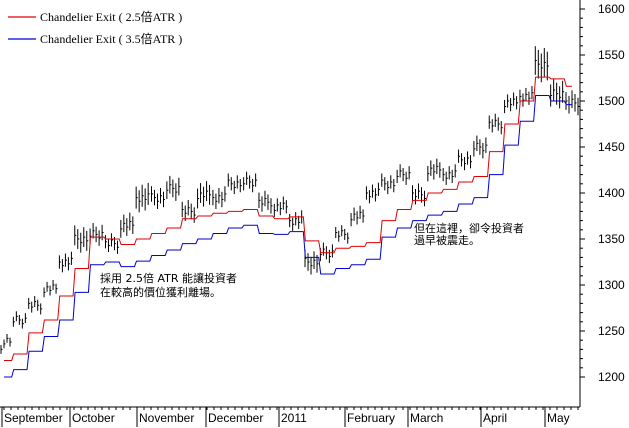 This screenshot has width=629, height=428. Describe the element at coordinates (611, 377) in the screenshot. I see `y-tick-label: 1200` at that location.